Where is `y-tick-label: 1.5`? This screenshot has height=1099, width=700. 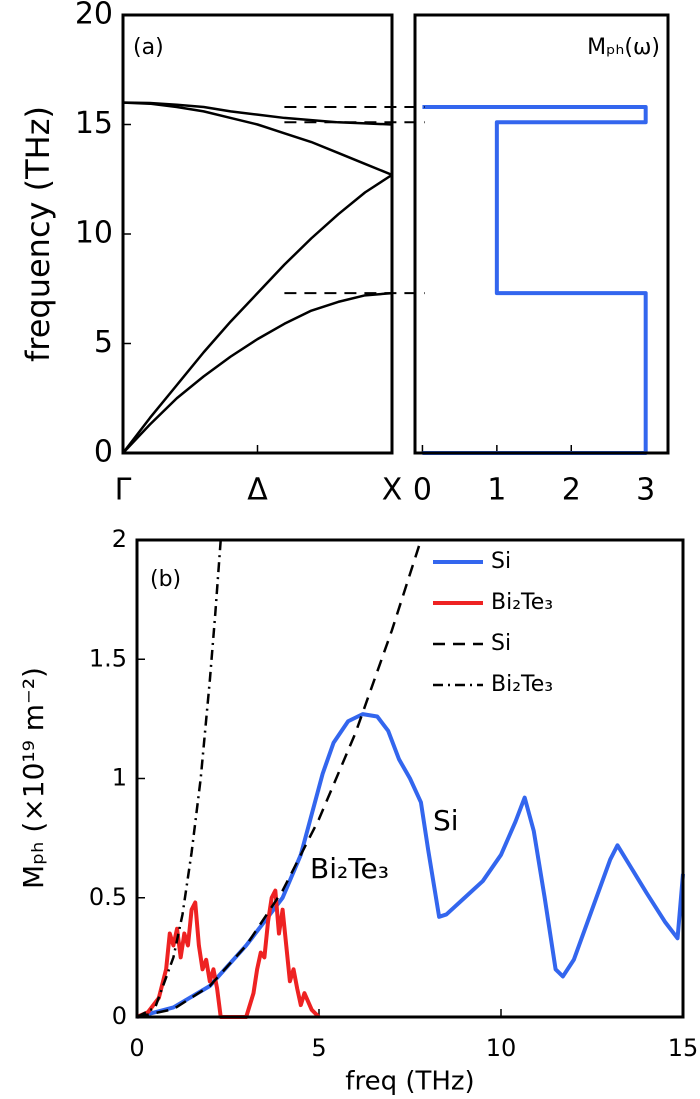
y-tick-label: 1.5 is located at coordinates (108, 658).